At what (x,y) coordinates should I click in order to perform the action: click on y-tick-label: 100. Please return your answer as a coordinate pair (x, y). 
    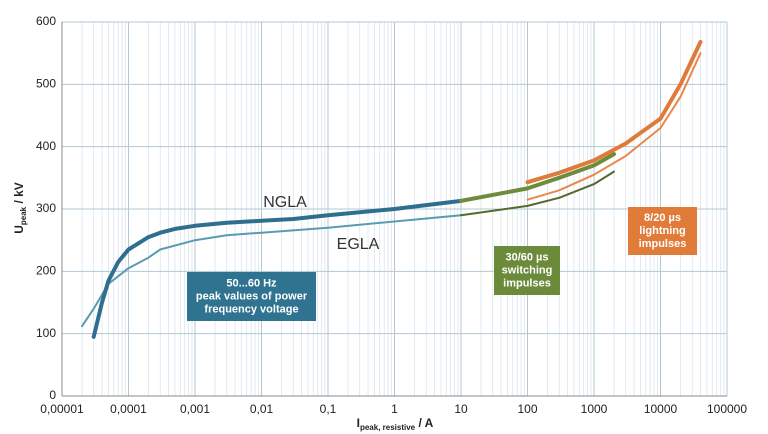
    Looking at the image, I should click on (46, 333).